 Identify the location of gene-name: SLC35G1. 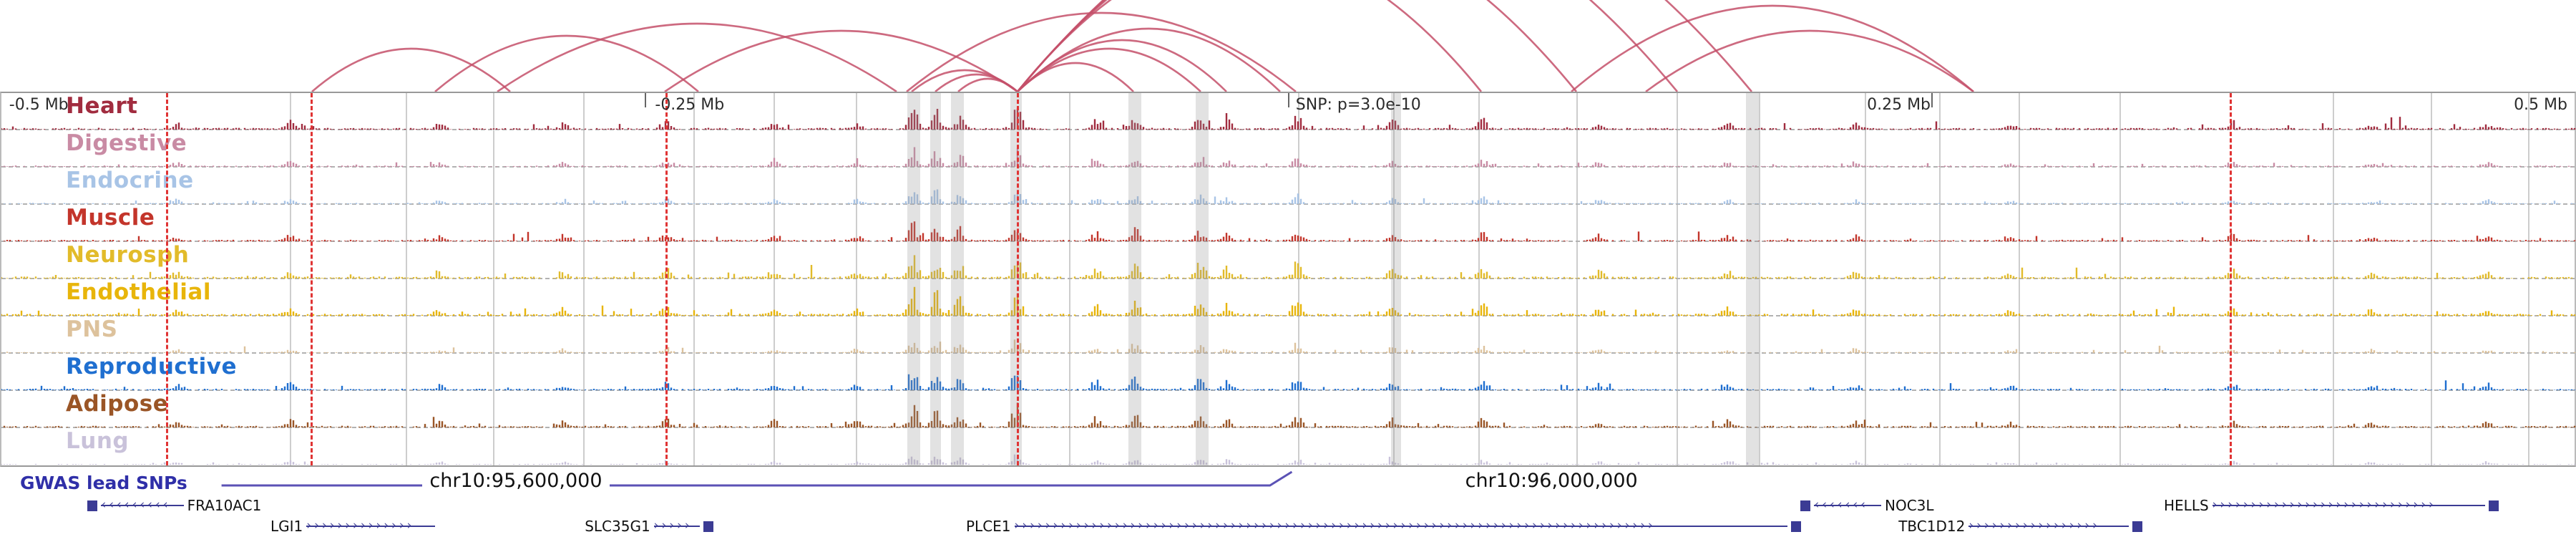
(617, 526).